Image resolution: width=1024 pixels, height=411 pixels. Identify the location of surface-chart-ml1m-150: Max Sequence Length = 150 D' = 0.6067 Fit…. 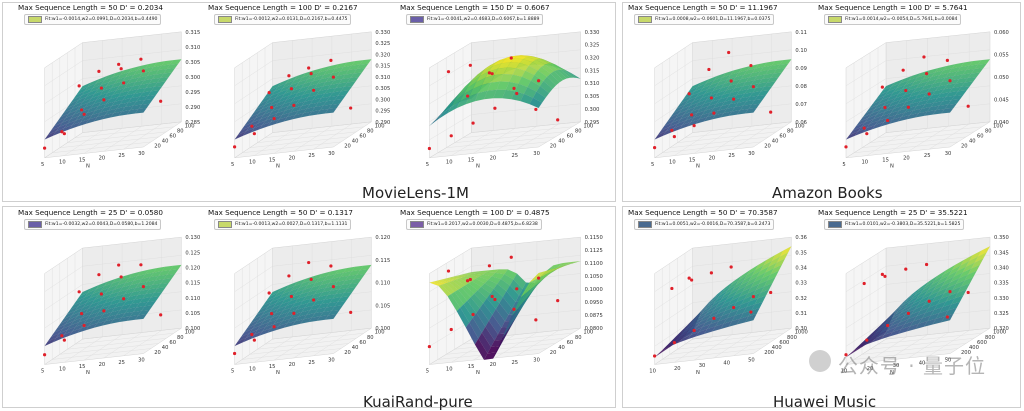
(505, 93).